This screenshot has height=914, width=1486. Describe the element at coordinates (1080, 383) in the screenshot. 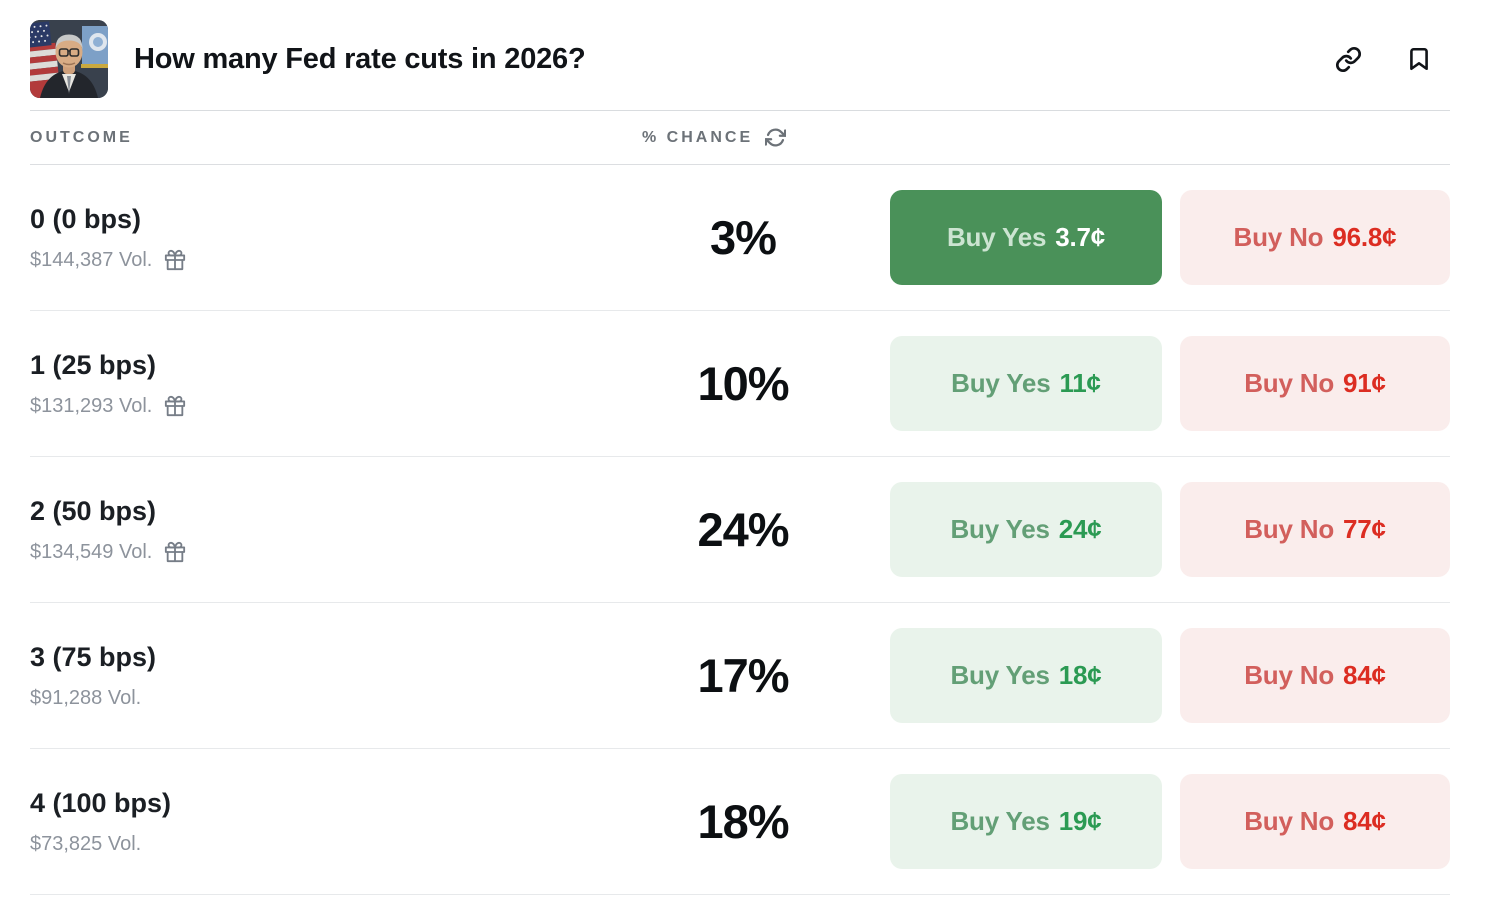

I see `buy-yes-price: 11¢` at that location.